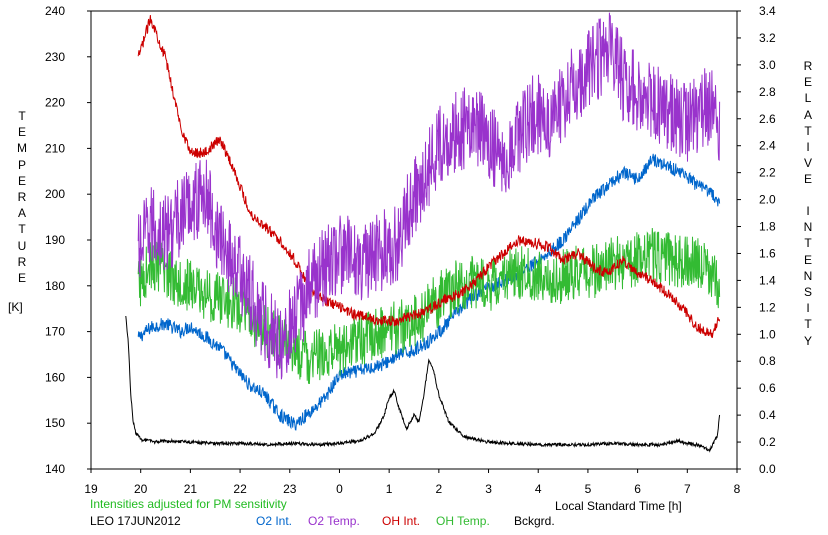 The height and width of the screenshot is (535, 828). What do you see at coordinates (389, 489) in the screenshot?
I see `x-tick-label: 1` at bounding box center [389, 489].